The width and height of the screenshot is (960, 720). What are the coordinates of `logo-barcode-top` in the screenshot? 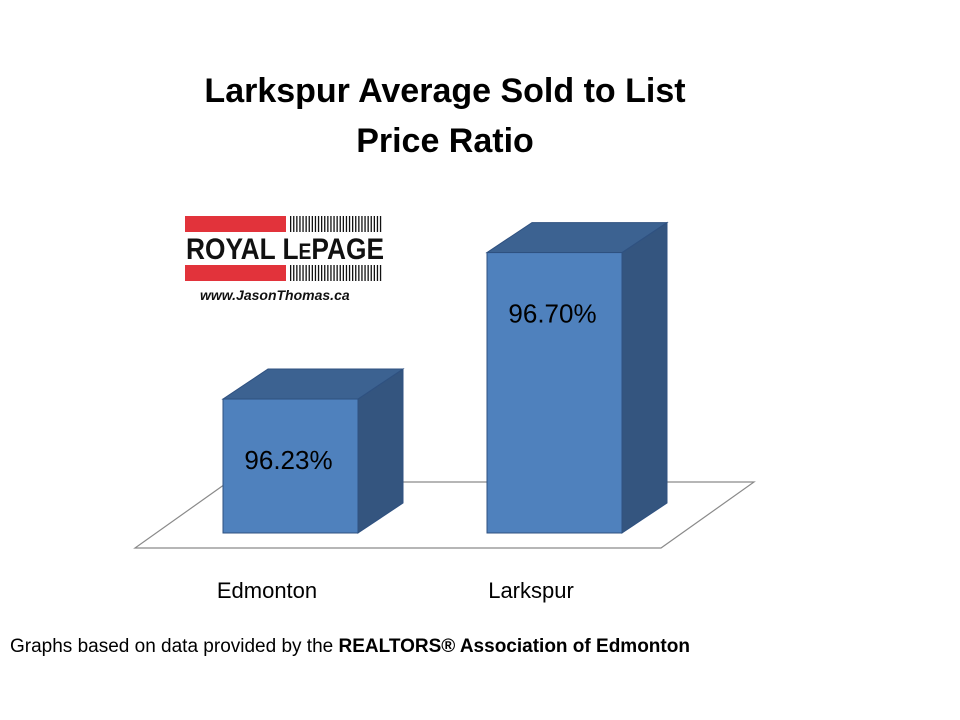 It's located at (336, 224).